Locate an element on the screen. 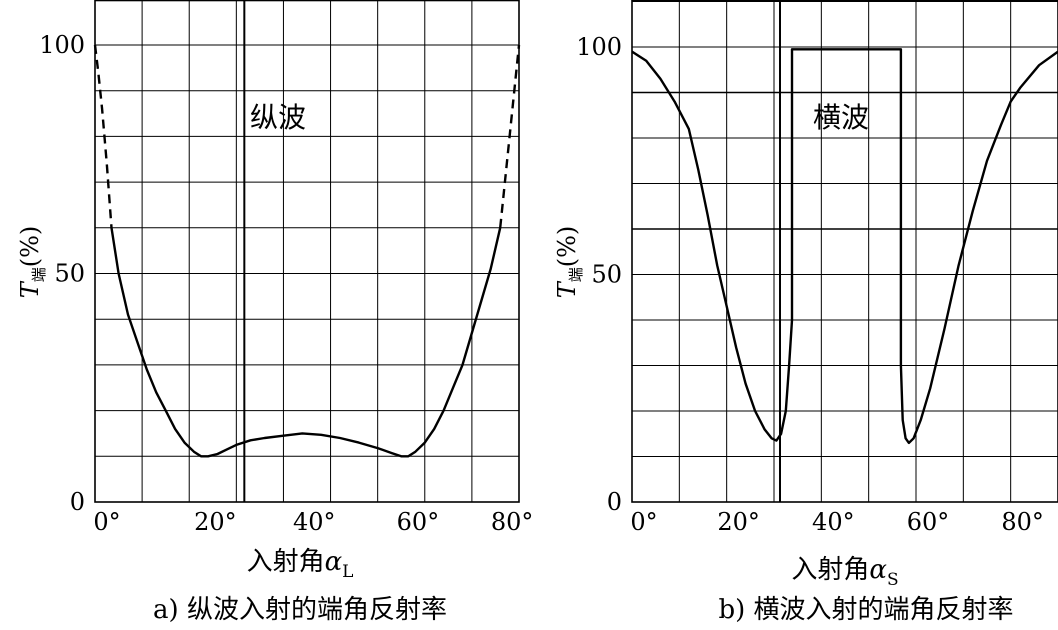 This screenshot has height=630, width=1058. x-axis-title: 入射角αL is located at coordinates (300, 564).